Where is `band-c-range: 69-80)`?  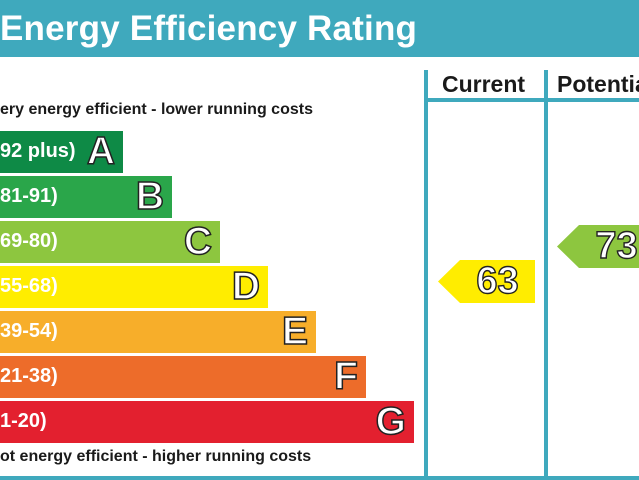
band-c-range: 69-80) is located at coordinates (29, 241).